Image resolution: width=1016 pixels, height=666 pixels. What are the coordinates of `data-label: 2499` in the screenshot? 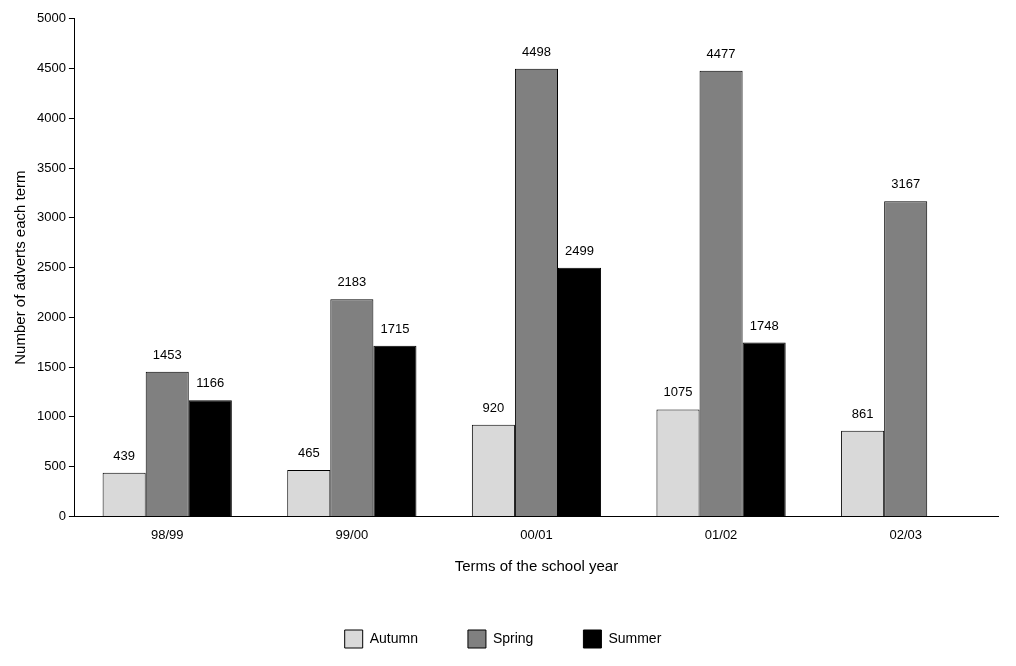 It's located at (579, 250).